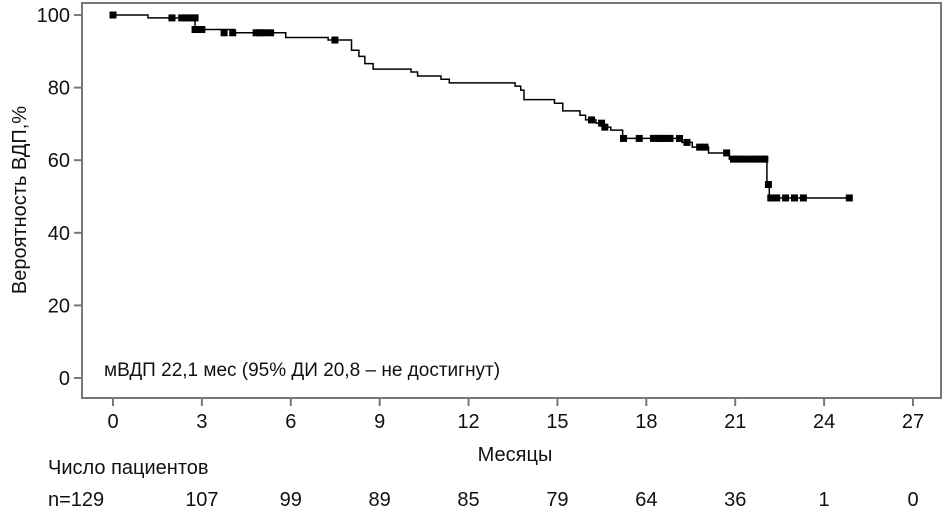 Image resolution: width=944 pixels, height=515 pixels. I want to click on y-tick-label: 40, so click(59, 234).